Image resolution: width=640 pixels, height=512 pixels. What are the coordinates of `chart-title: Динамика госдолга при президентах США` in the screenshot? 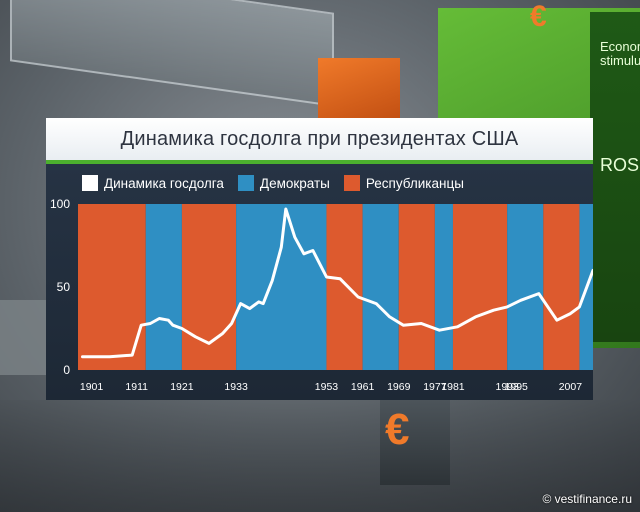 It's located at (319, 139).